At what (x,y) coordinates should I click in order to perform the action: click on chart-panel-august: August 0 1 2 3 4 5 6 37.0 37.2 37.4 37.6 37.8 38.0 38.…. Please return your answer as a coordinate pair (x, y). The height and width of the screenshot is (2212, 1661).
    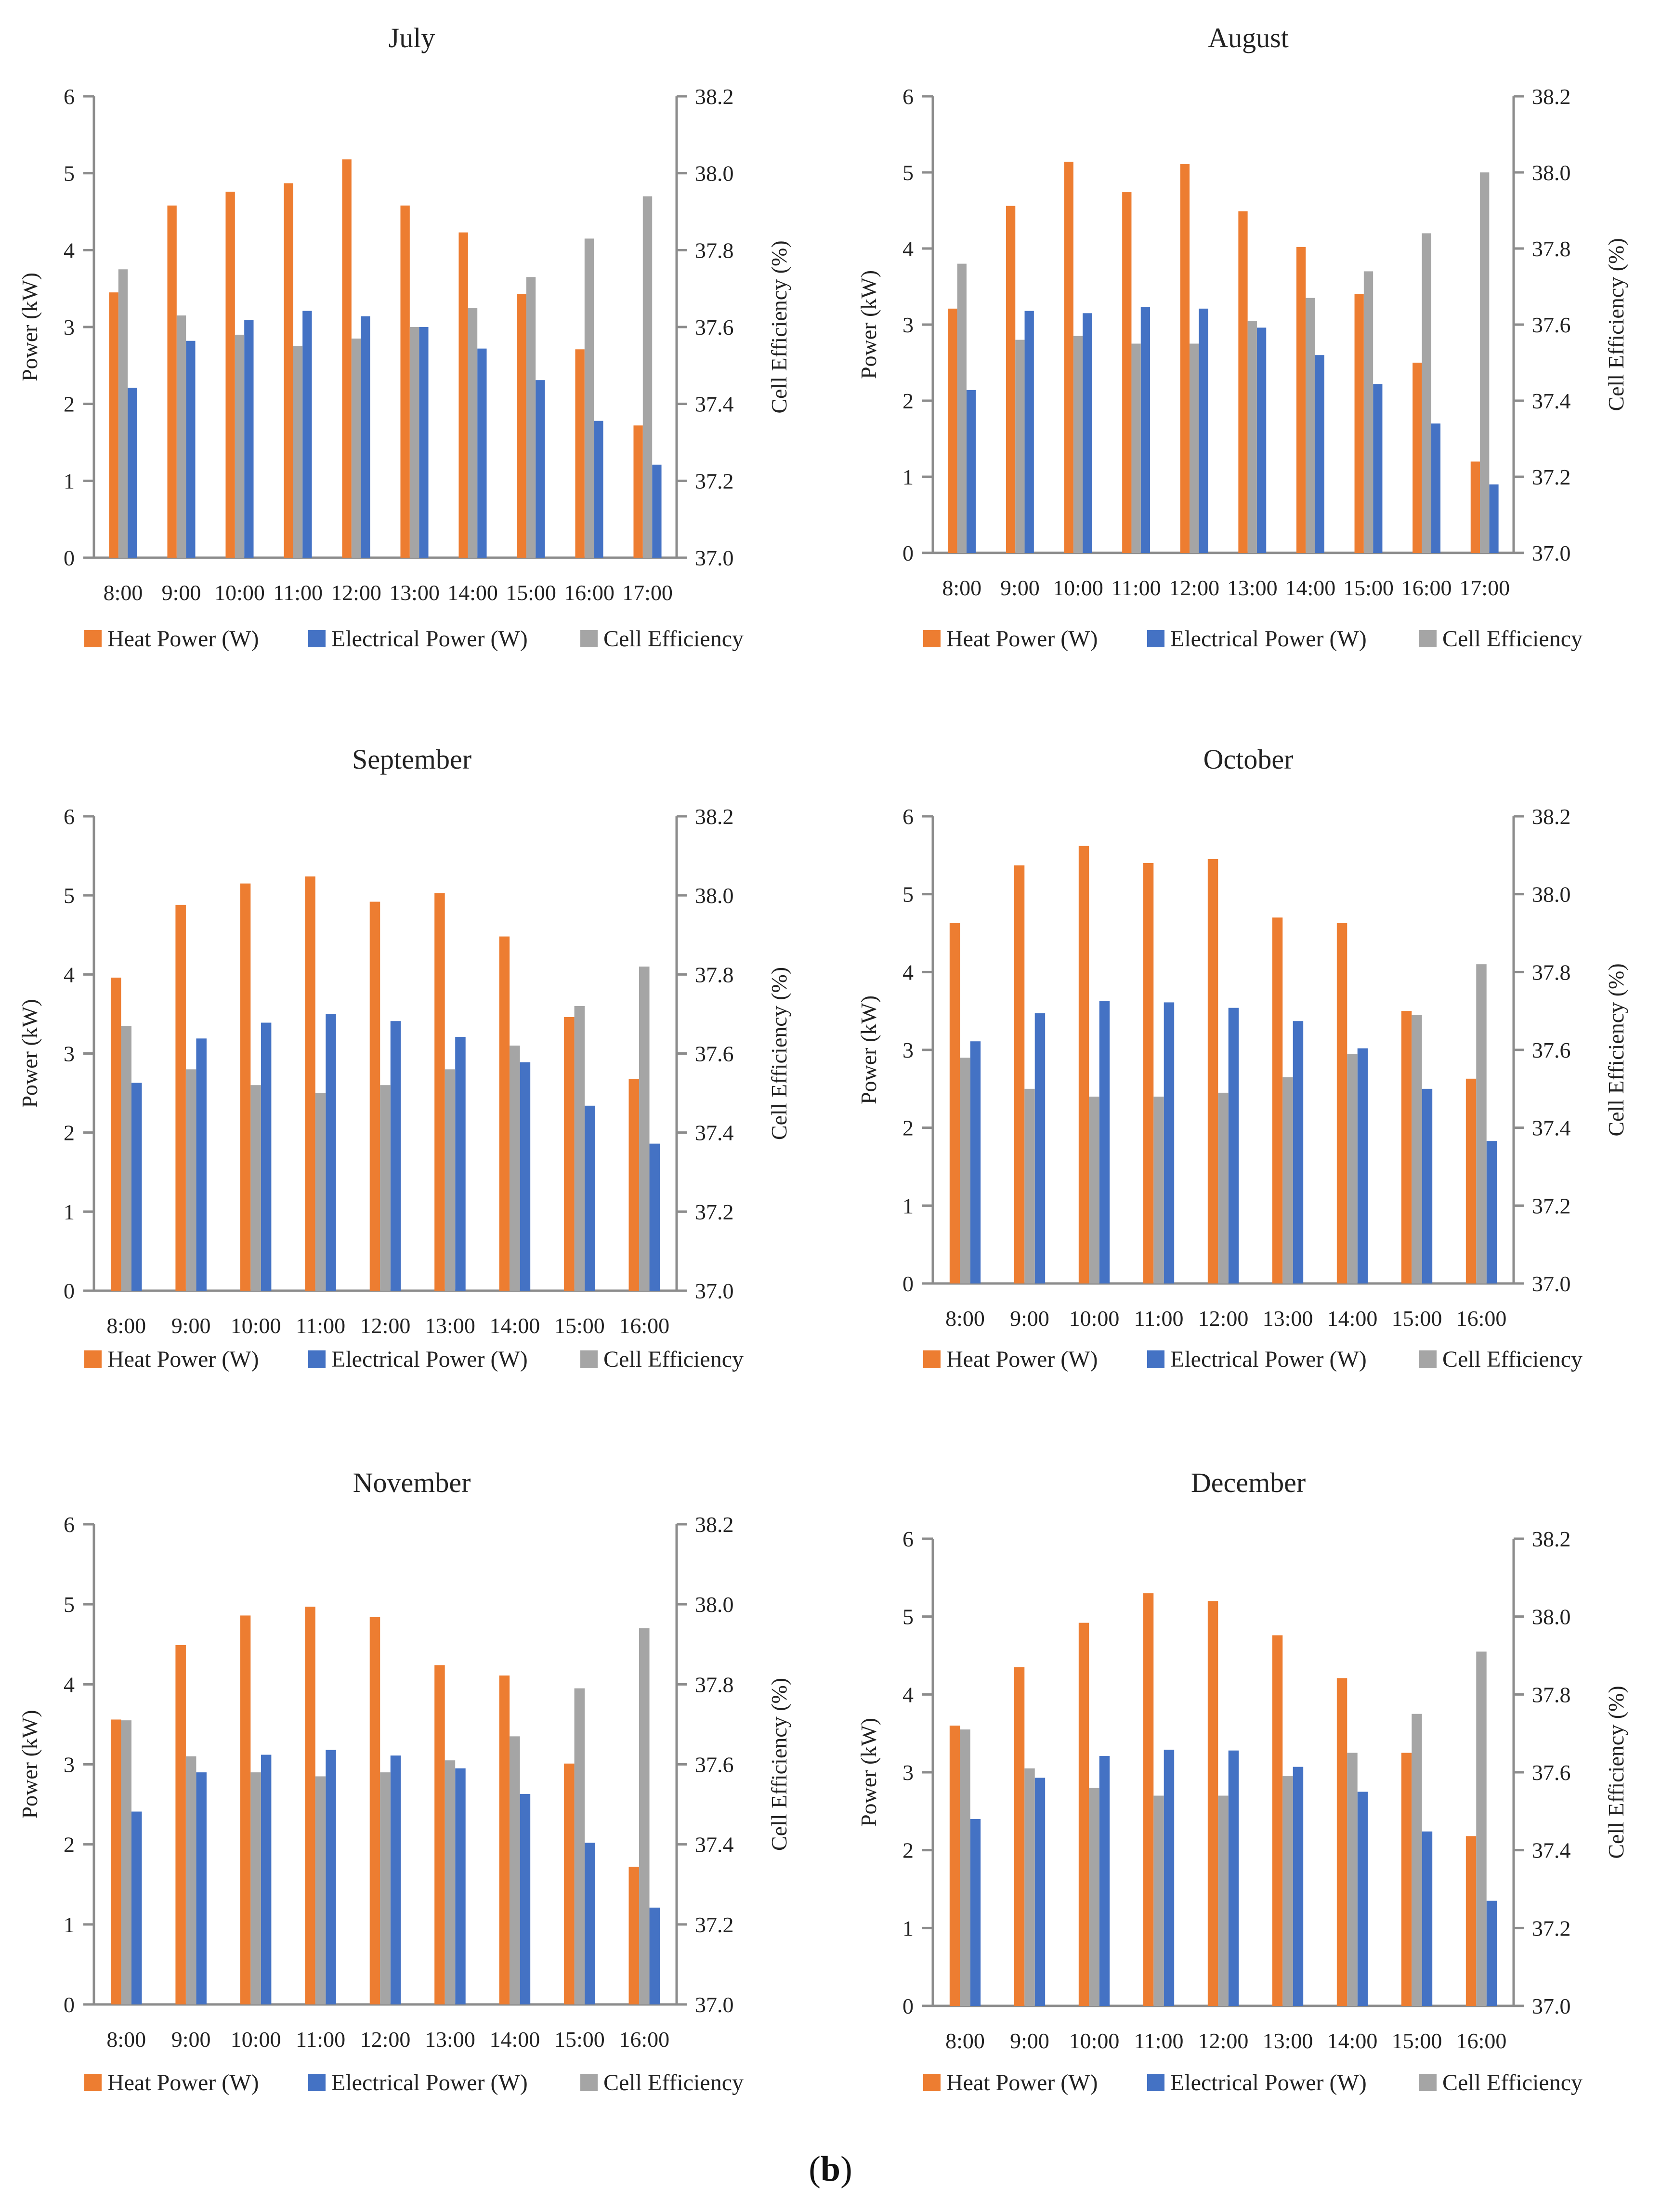
    Looking at the image, I should click on (1242, 337).